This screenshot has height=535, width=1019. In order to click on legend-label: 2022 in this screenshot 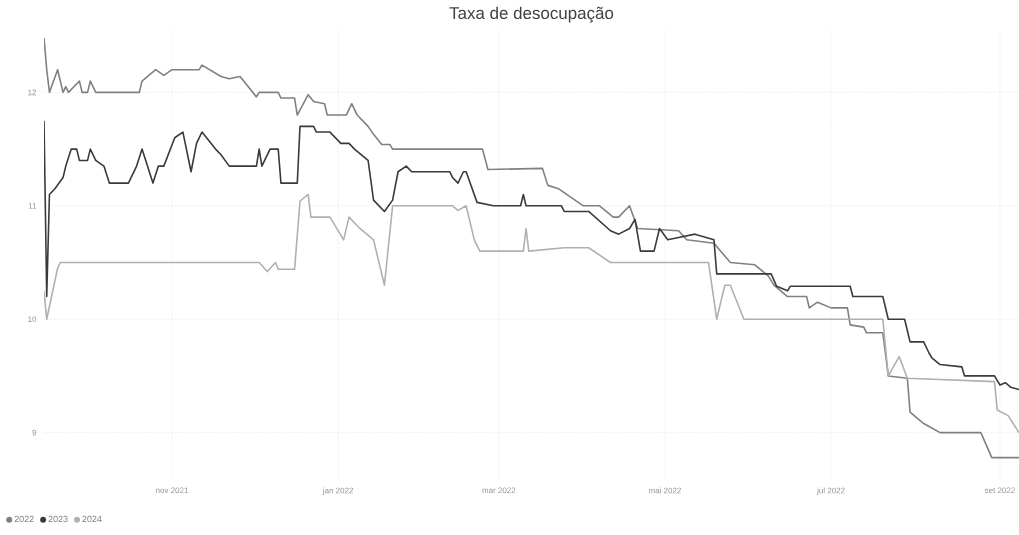, I will do `click(24, 519)`.